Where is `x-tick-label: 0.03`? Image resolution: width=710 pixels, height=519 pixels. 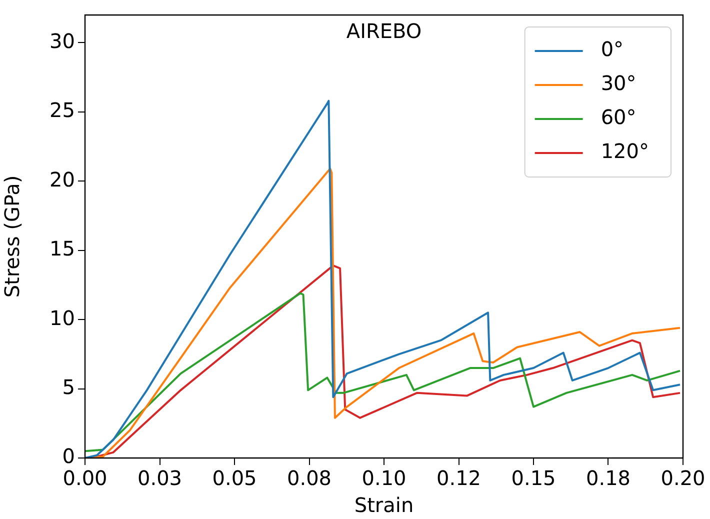
x-tick-label: 0.03 is located at coordinates (159, 478).